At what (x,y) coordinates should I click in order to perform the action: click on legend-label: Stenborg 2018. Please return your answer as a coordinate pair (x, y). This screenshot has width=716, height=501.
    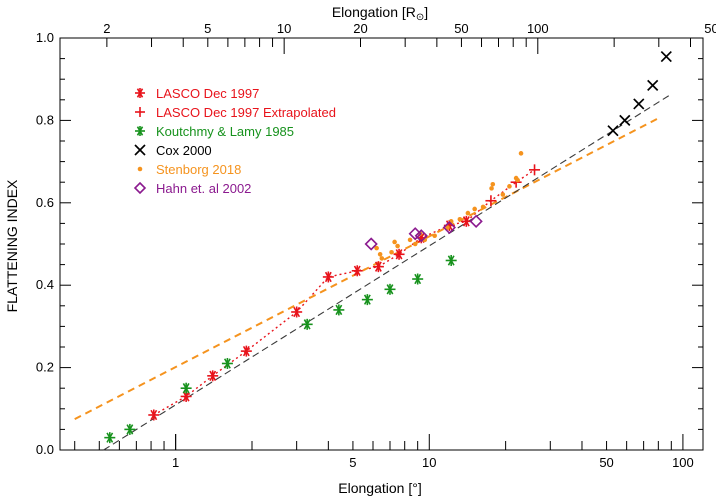
    Looking at the image, I should click on (198, 169).